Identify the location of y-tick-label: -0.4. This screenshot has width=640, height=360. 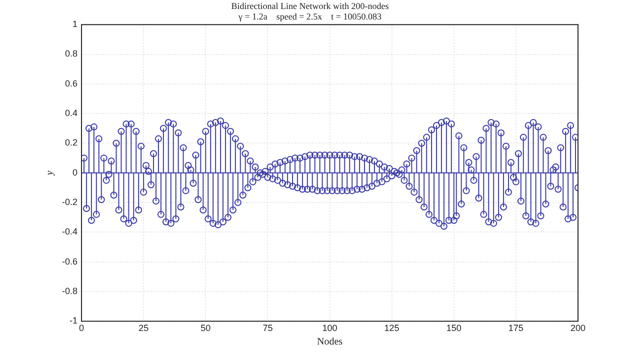
(70, 231).